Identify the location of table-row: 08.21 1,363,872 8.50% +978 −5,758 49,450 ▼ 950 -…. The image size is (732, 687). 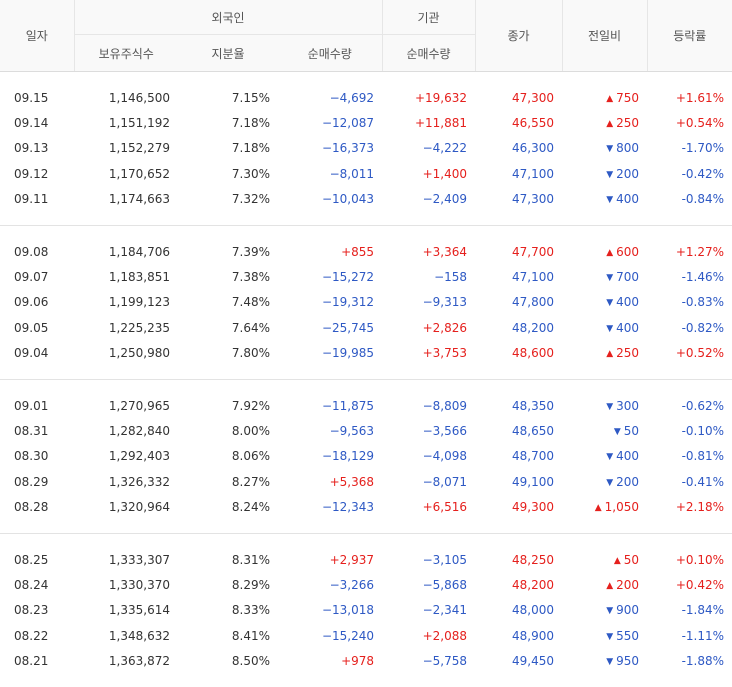
(366, 660).